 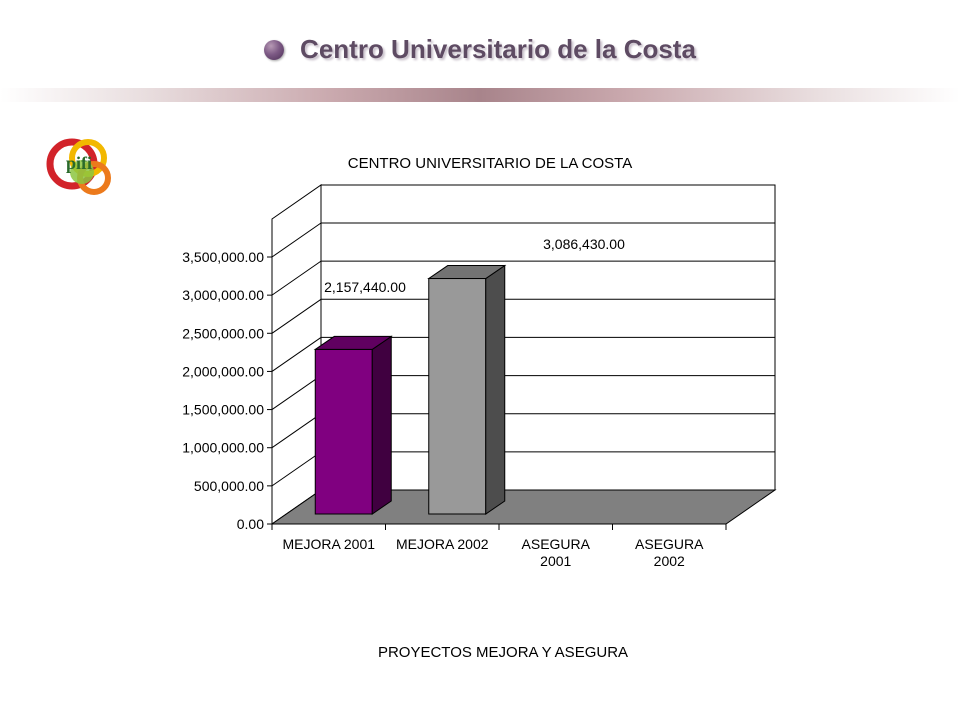 What do you see at coordinates (556, 552) in the screenshot?
I see `x-category-label: ASEGURA 2001` at bounding box center [556, 552].